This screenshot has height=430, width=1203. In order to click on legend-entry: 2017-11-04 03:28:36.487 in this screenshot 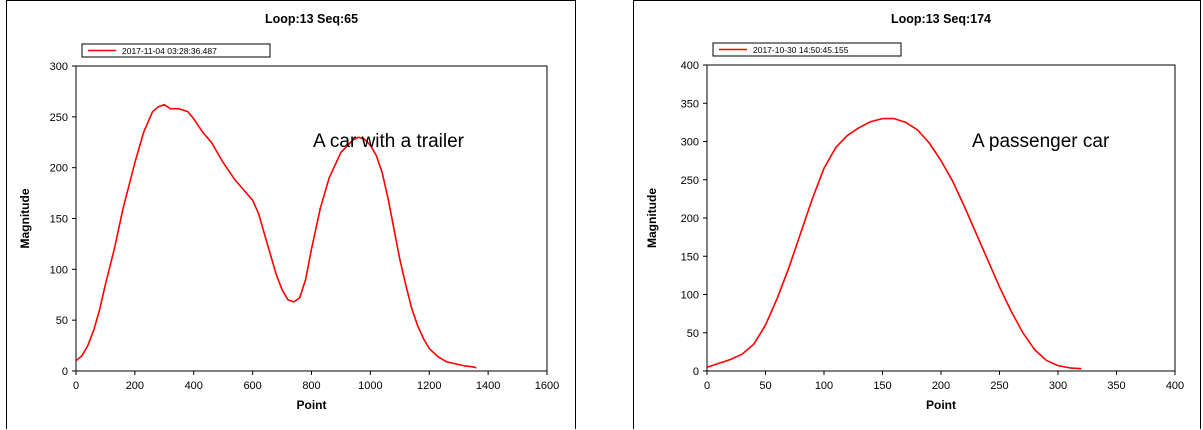, I will do `click(169, 51)`.